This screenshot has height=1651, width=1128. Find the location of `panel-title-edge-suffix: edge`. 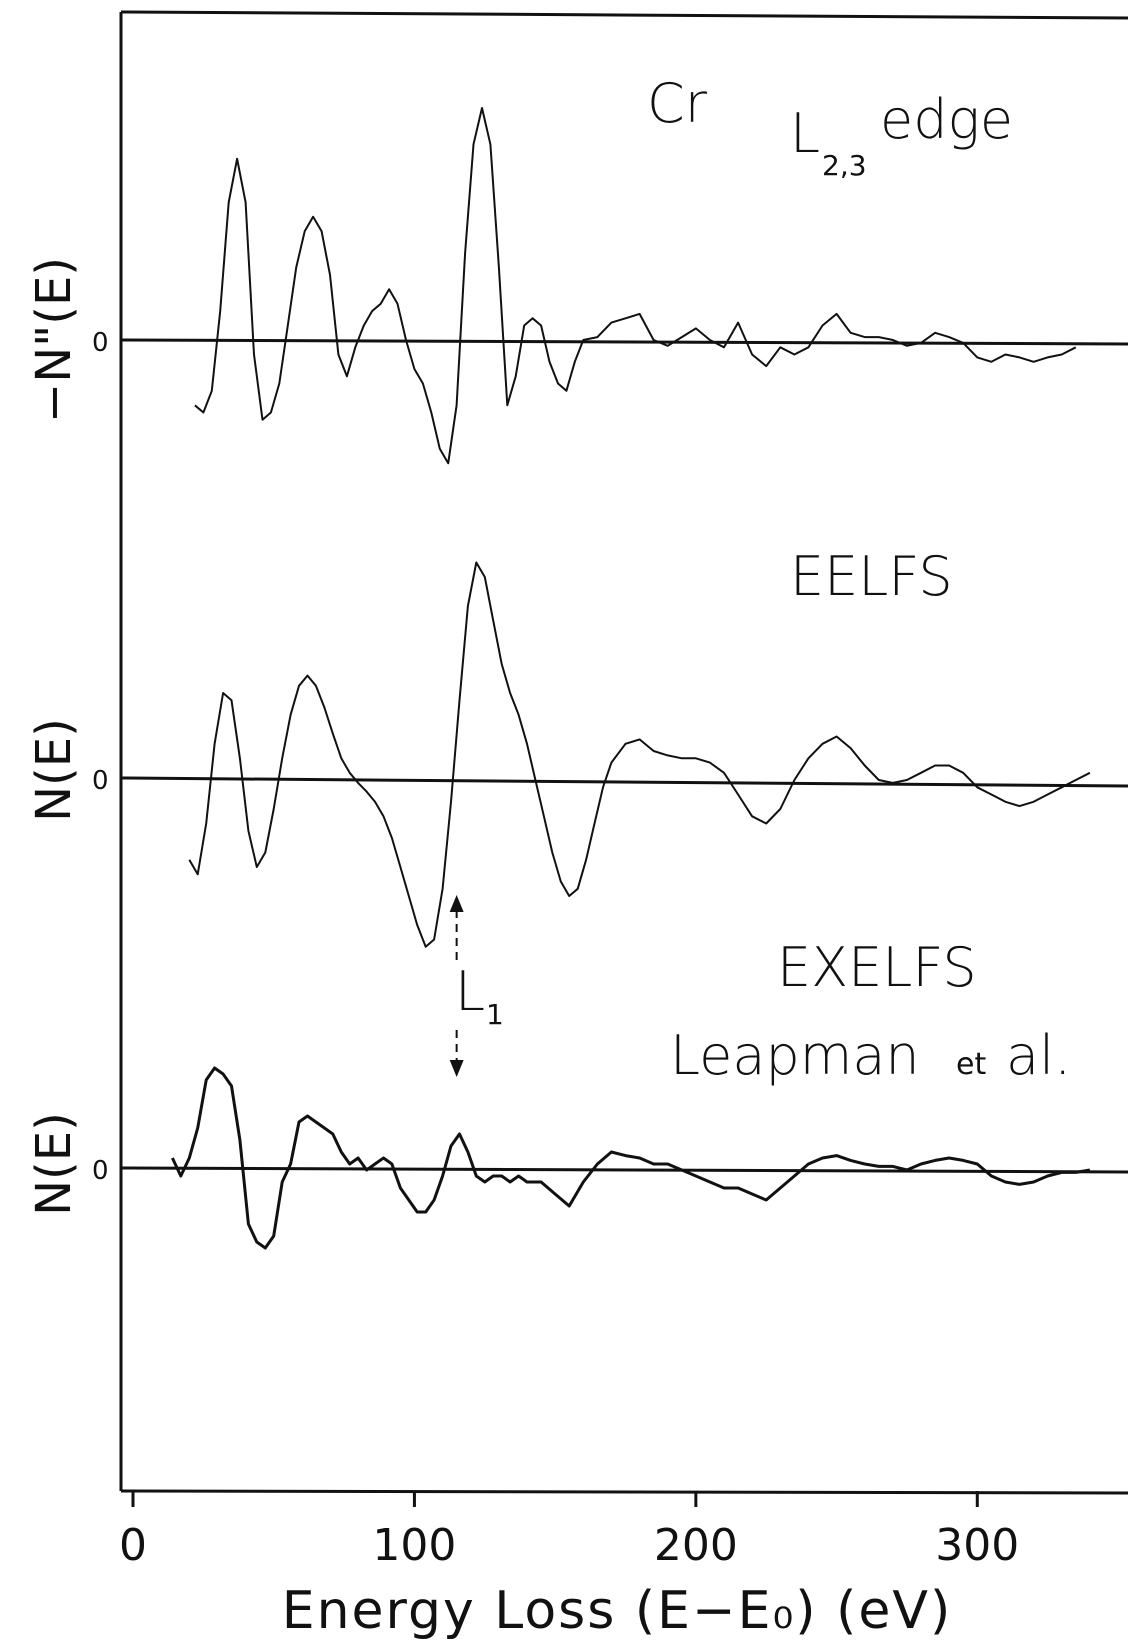

panel-title-edge-suffix: edge is located at coordinates (946, 119).